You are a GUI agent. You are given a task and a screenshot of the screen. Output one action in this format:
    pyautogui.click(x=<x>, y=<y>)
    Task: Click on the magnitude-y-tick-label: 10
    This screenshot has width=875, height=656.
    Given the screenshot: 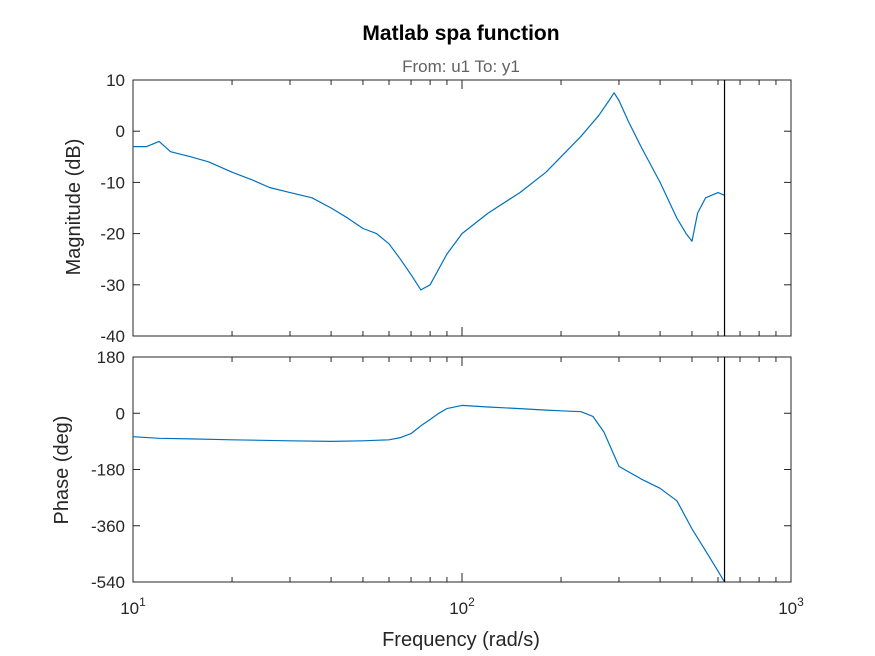 What is the action you would take?
    pyautogui.click(x=115, y=80)
    